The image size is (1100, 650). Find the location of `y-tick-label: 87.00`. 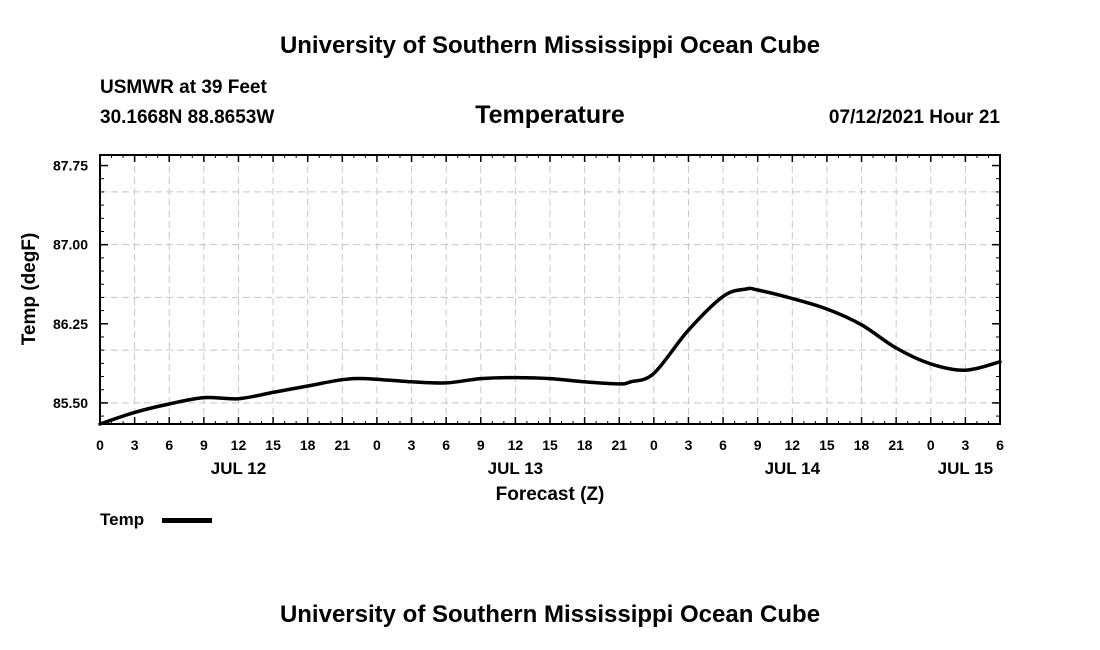

y-tick-label: 87.00 is located at coordinates (70, 245).